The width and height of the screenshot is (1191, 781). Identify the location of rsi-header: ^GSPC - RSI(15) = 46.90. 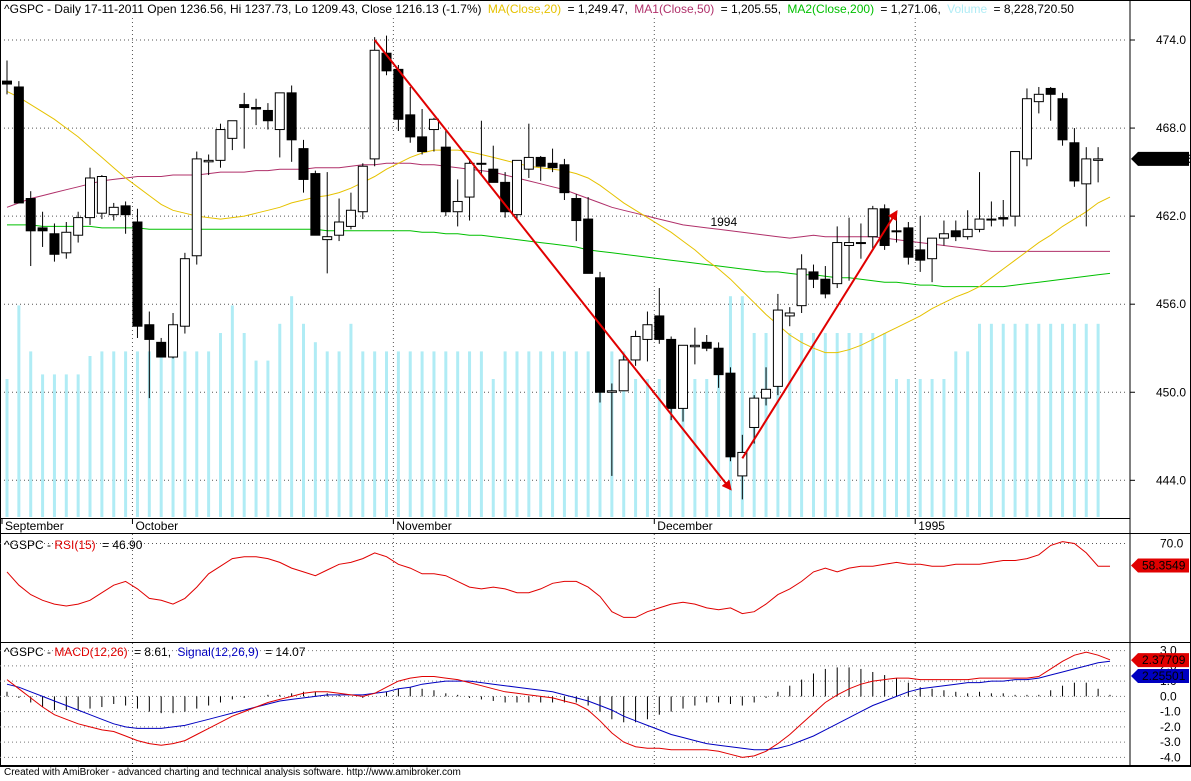
(73, 545).